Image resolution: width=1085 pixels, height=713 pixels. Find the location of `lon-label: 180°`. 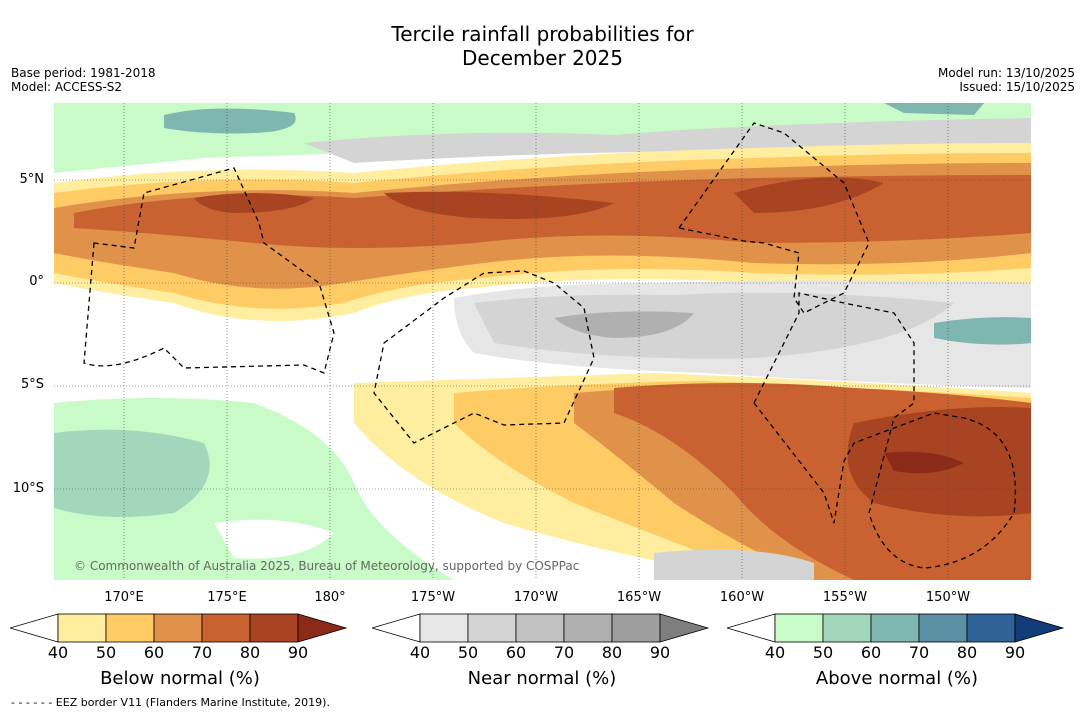

lon-label: 180° is located at coordinates (330, 597).